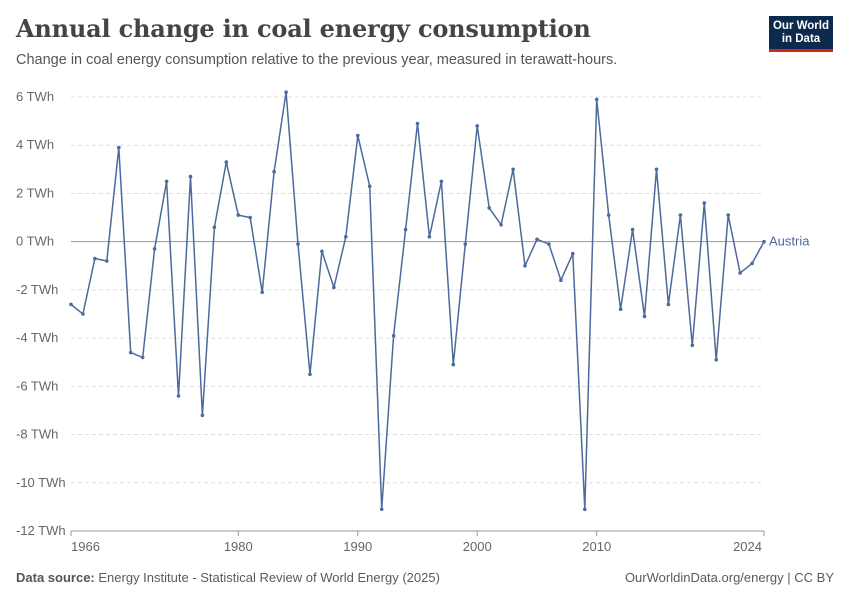 This screenshot has height=600, width=850. Describe the element at coordinates (85, 546) in the screenshot. I see `x-tick-label: 1966` at that location.